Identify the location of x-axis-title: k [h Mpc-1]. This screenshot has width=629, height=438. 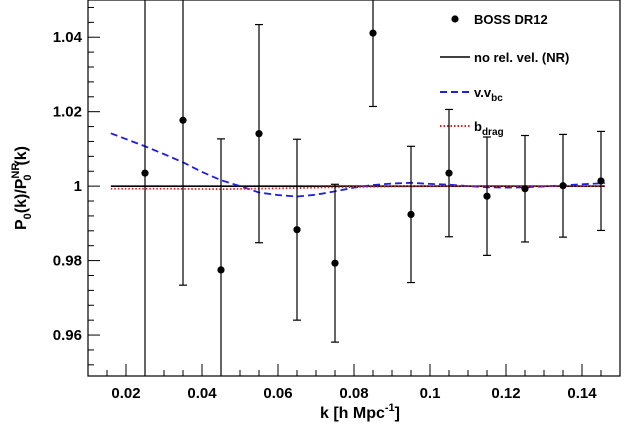
(360, 412).